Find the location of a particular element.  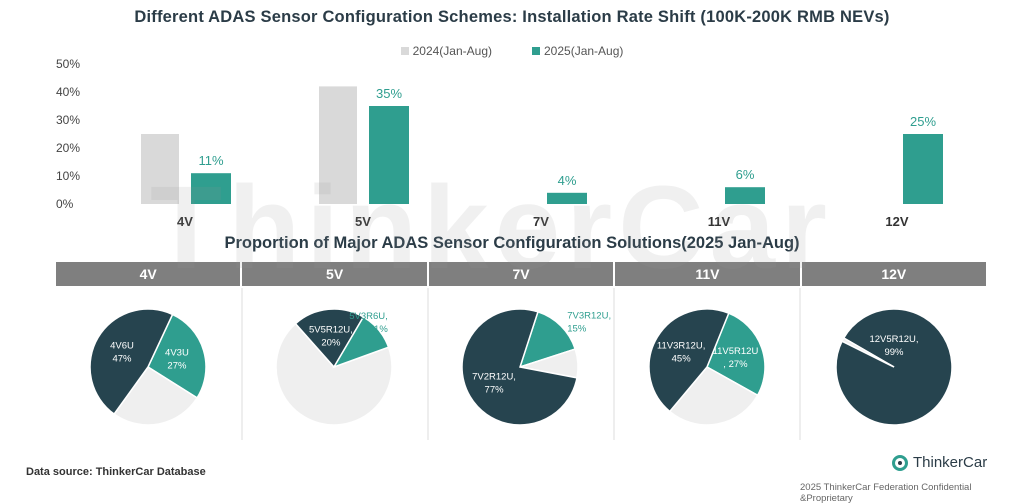

bar-data-label: 35% is located at coordinates (389, 93).